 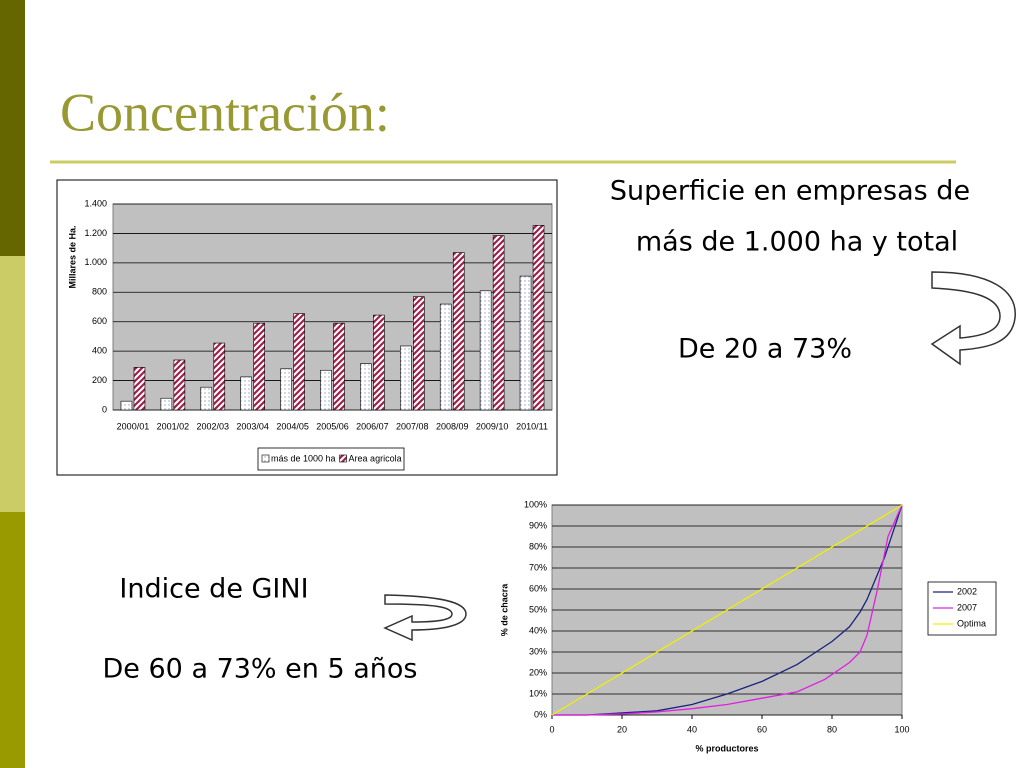 What do you see at coordinates (99, 351) in the screenshot?
I see `y-tick-label: 400` at bounding box center [99, 351].